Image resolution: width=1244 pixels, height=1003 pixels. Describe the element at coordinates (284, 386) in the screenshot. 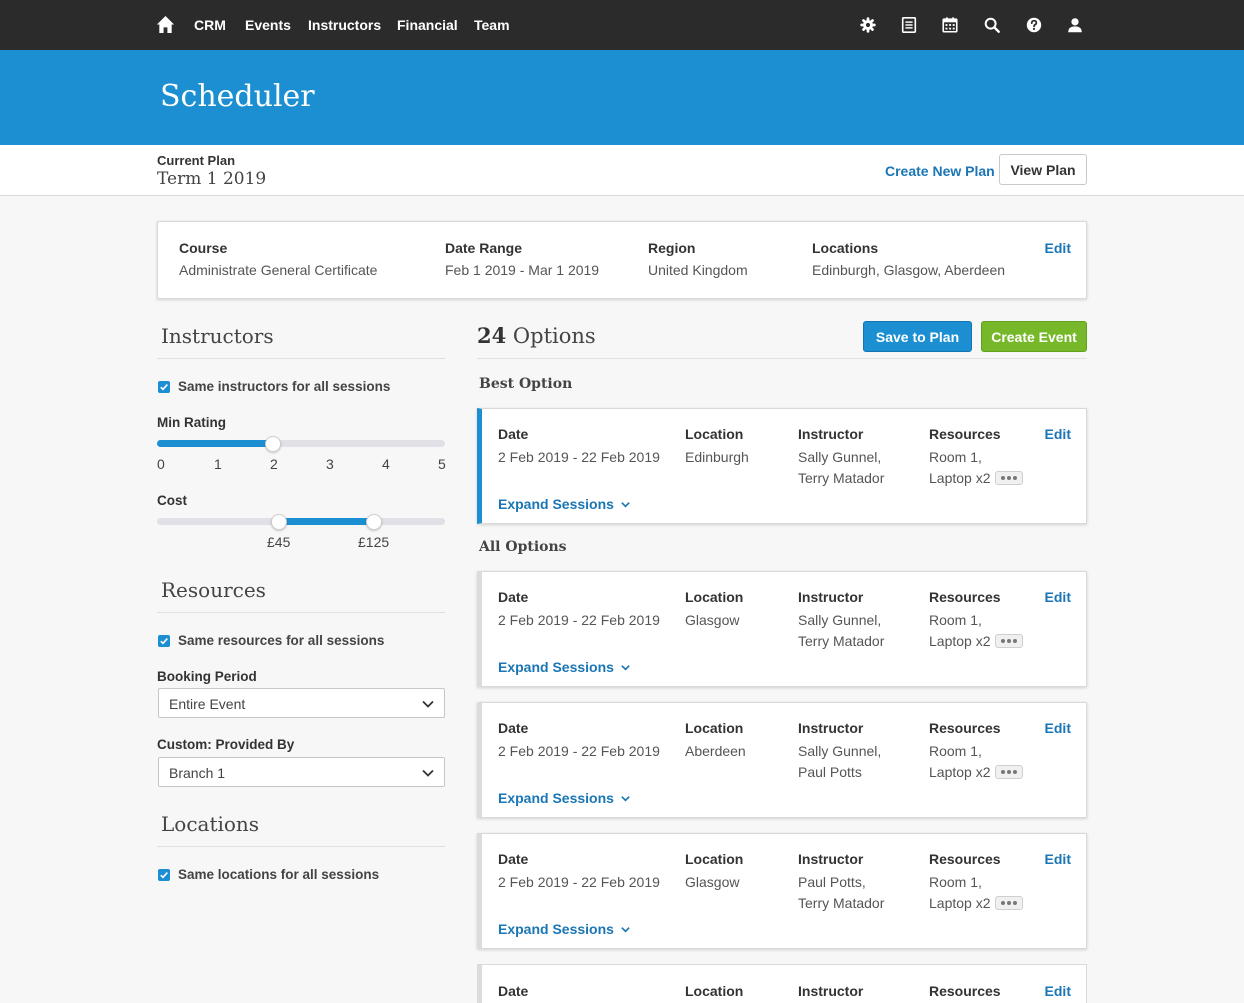

I see `same-instructors-label: Same instructors for all sessions` at that location.